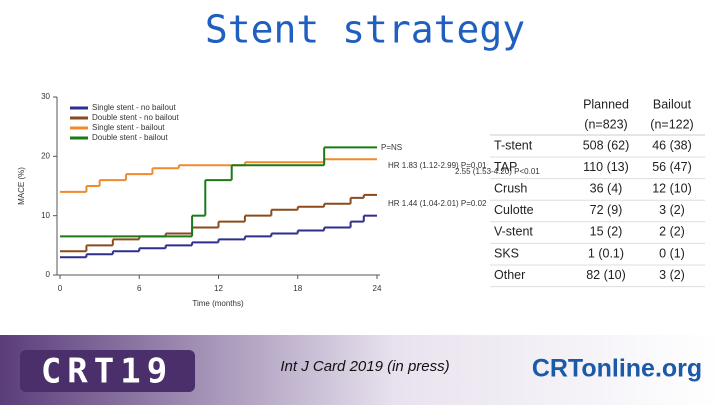 This screenshot has height=409, width=720. I want to click on table-cell: 12 (10), so click(672, 188).